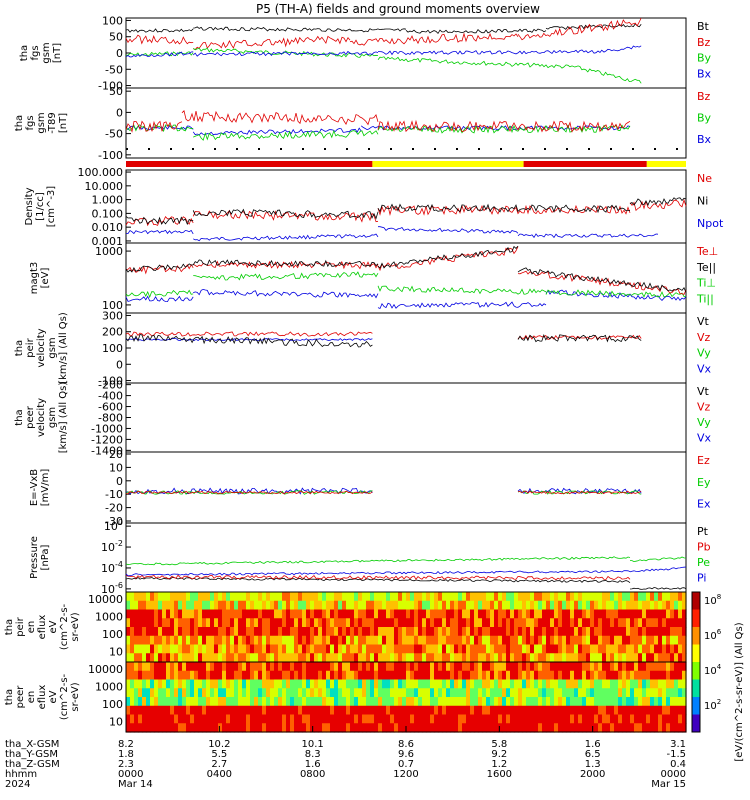  What do you see at coordinates (40, 206) in the screenshot?
I see `y-axis-label: [1/cc]` at bounding box center [40, 206].